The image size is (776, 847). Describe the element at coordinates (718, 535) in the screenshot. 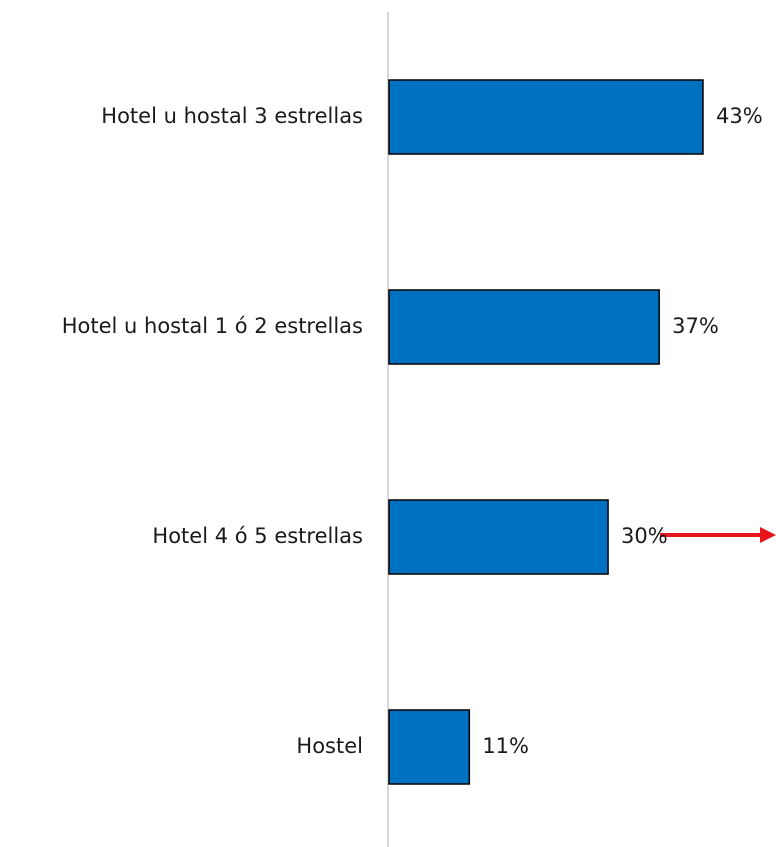

I see `annotation-arrow` at that location.